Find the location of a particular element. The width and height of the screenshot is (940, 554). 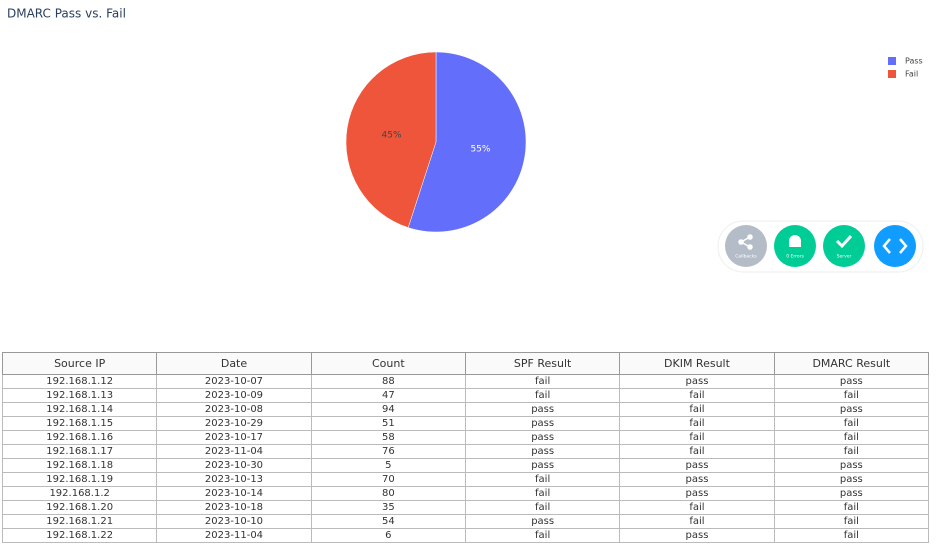

table-cell: 192.168.1.19 is located at coordinates (79, 479).